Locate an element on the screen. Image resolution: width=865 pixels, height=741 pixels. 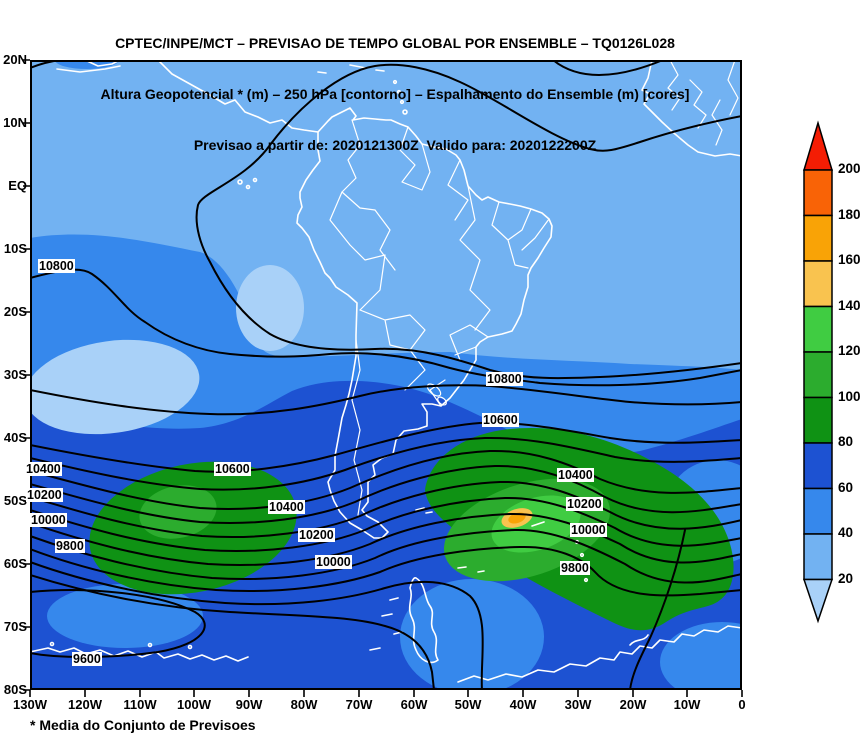
contour-label: 9600 is located at coordinates (87, 659).